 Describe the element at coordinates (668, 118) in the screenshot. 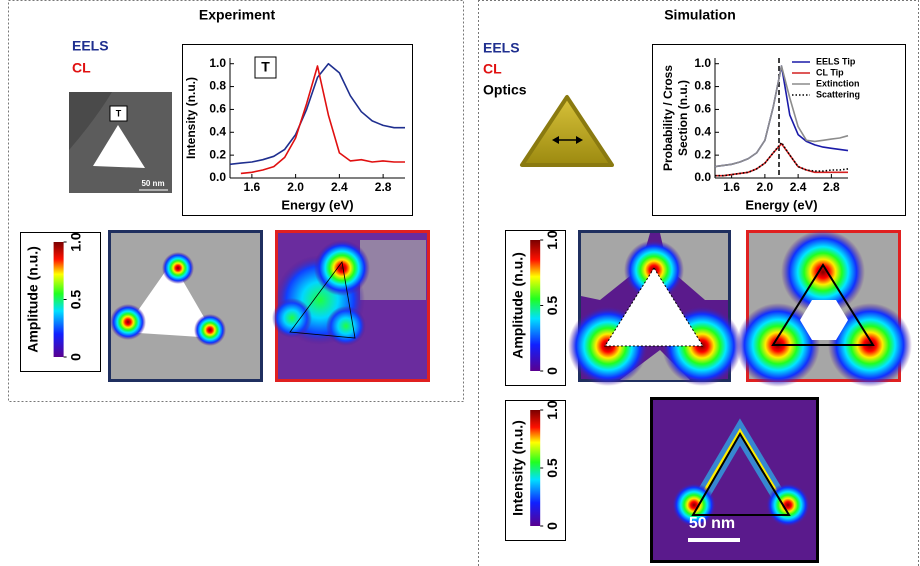

I see `y-axis-label: Probability / Cross` at that location.